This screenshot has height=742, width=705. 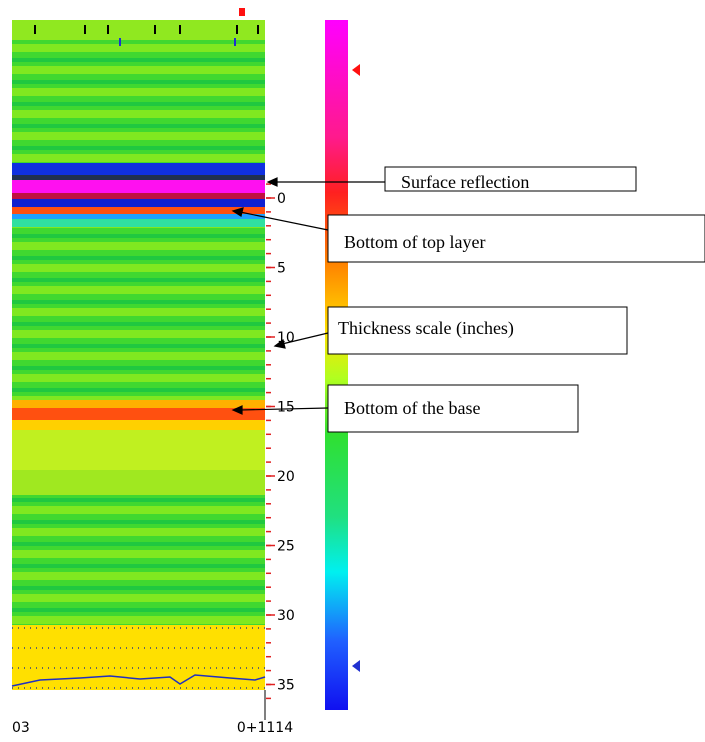 What do you see at coordinates (286, 477) in the screenshot?
I see `scale-label: 20` at bounding box center [286, 477].